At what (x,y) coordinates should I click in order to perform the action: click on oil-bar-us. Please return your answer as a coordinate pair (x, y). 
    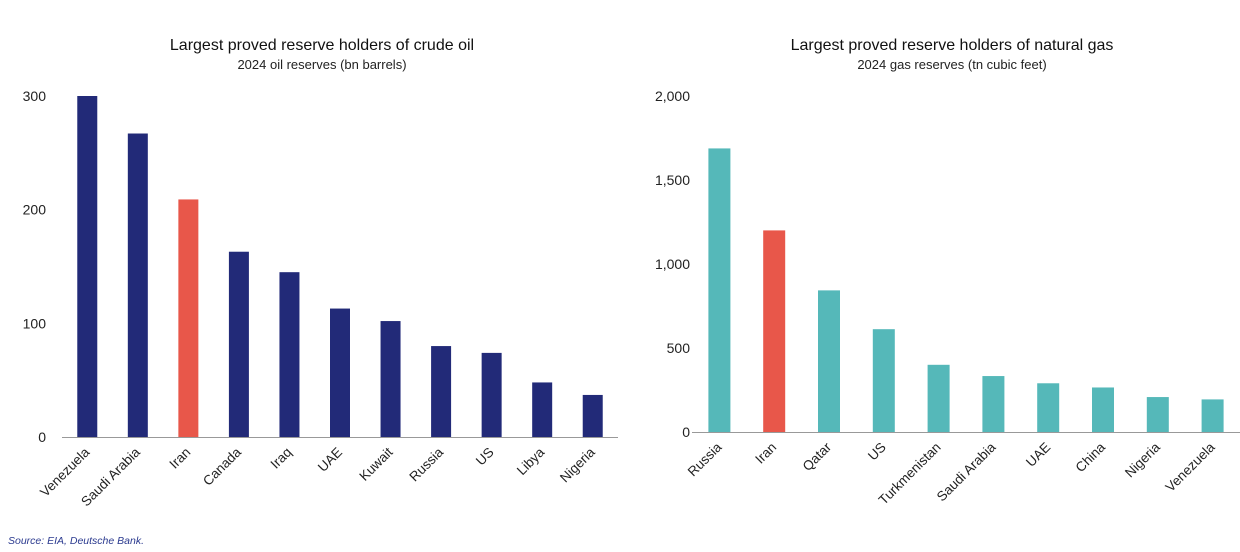
    Looking at the image, I should click on (491, 394).